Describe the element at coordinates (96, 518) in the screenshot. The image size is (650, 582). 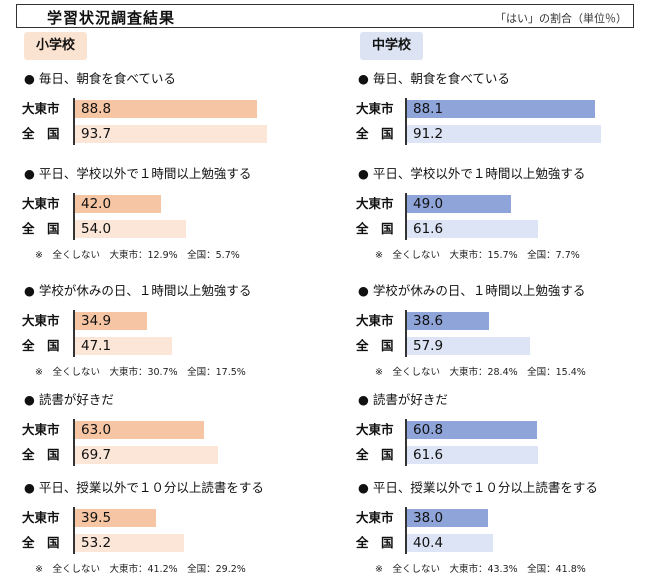
I see `data-label: 39.5` at that location.